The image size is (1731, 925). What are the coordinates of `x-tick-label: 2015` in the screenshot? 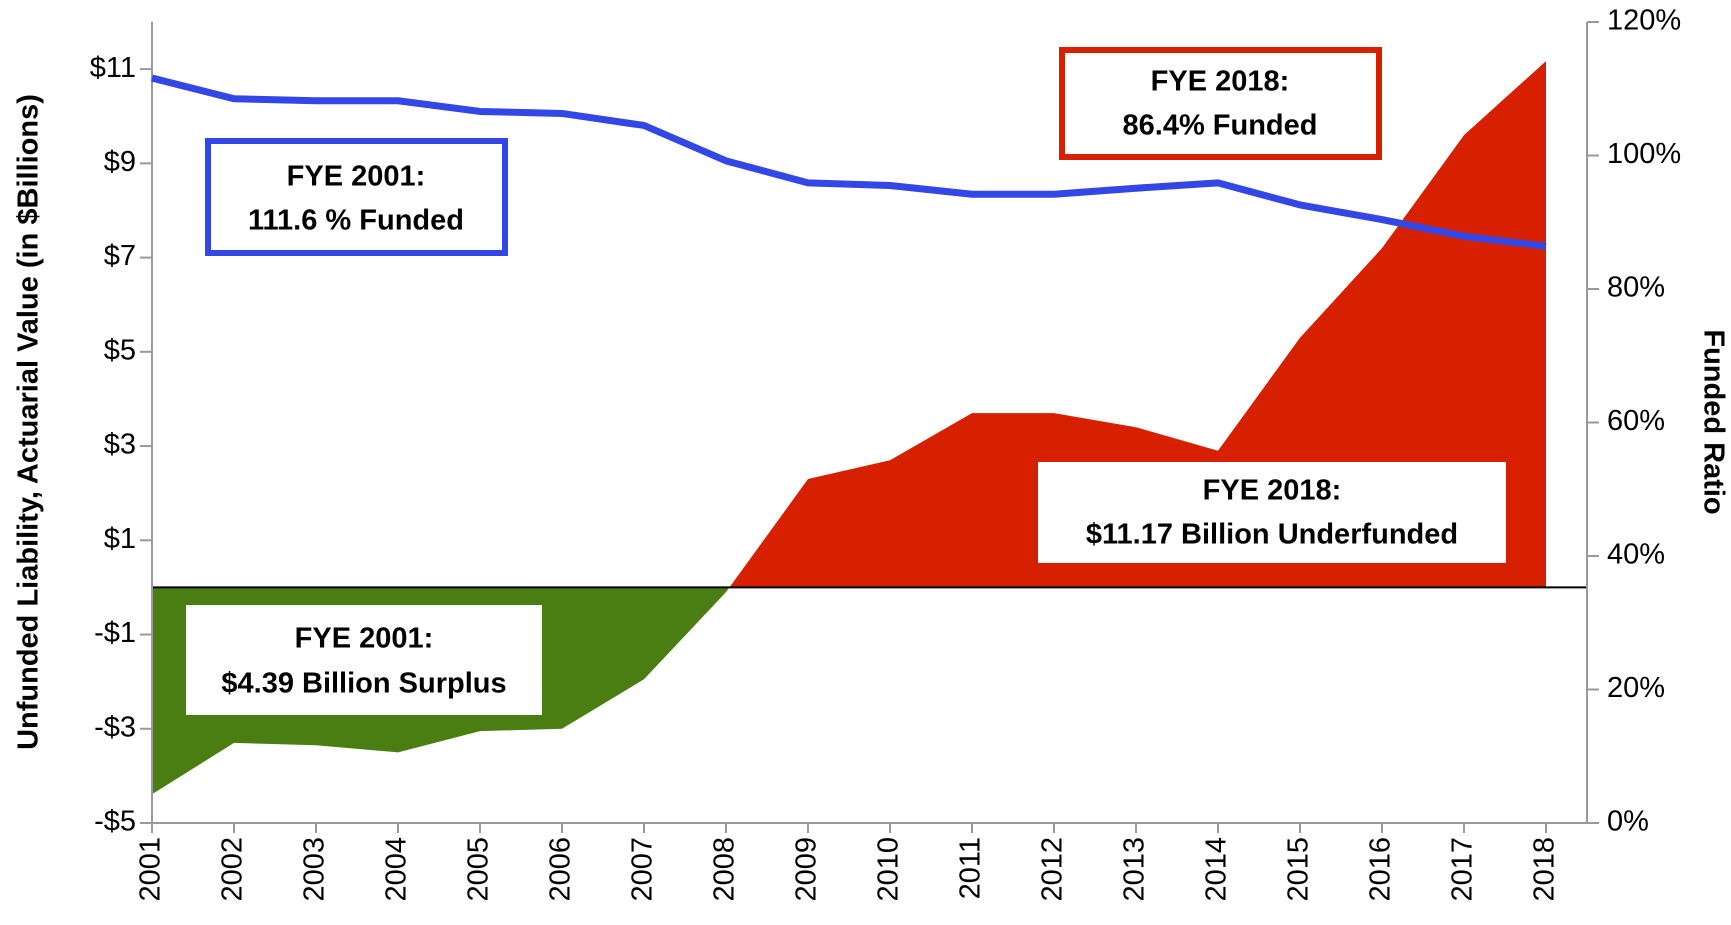 It's located at (1299, 869).